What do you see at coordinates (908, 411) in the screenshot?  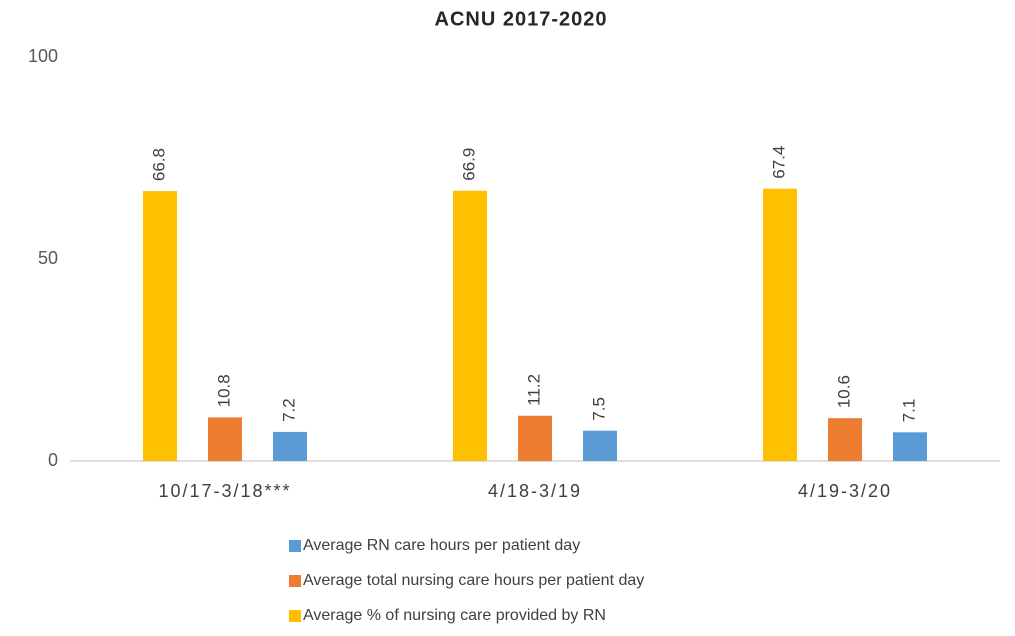 I see `data-label: 7.1` at bounding box center [908, 411].